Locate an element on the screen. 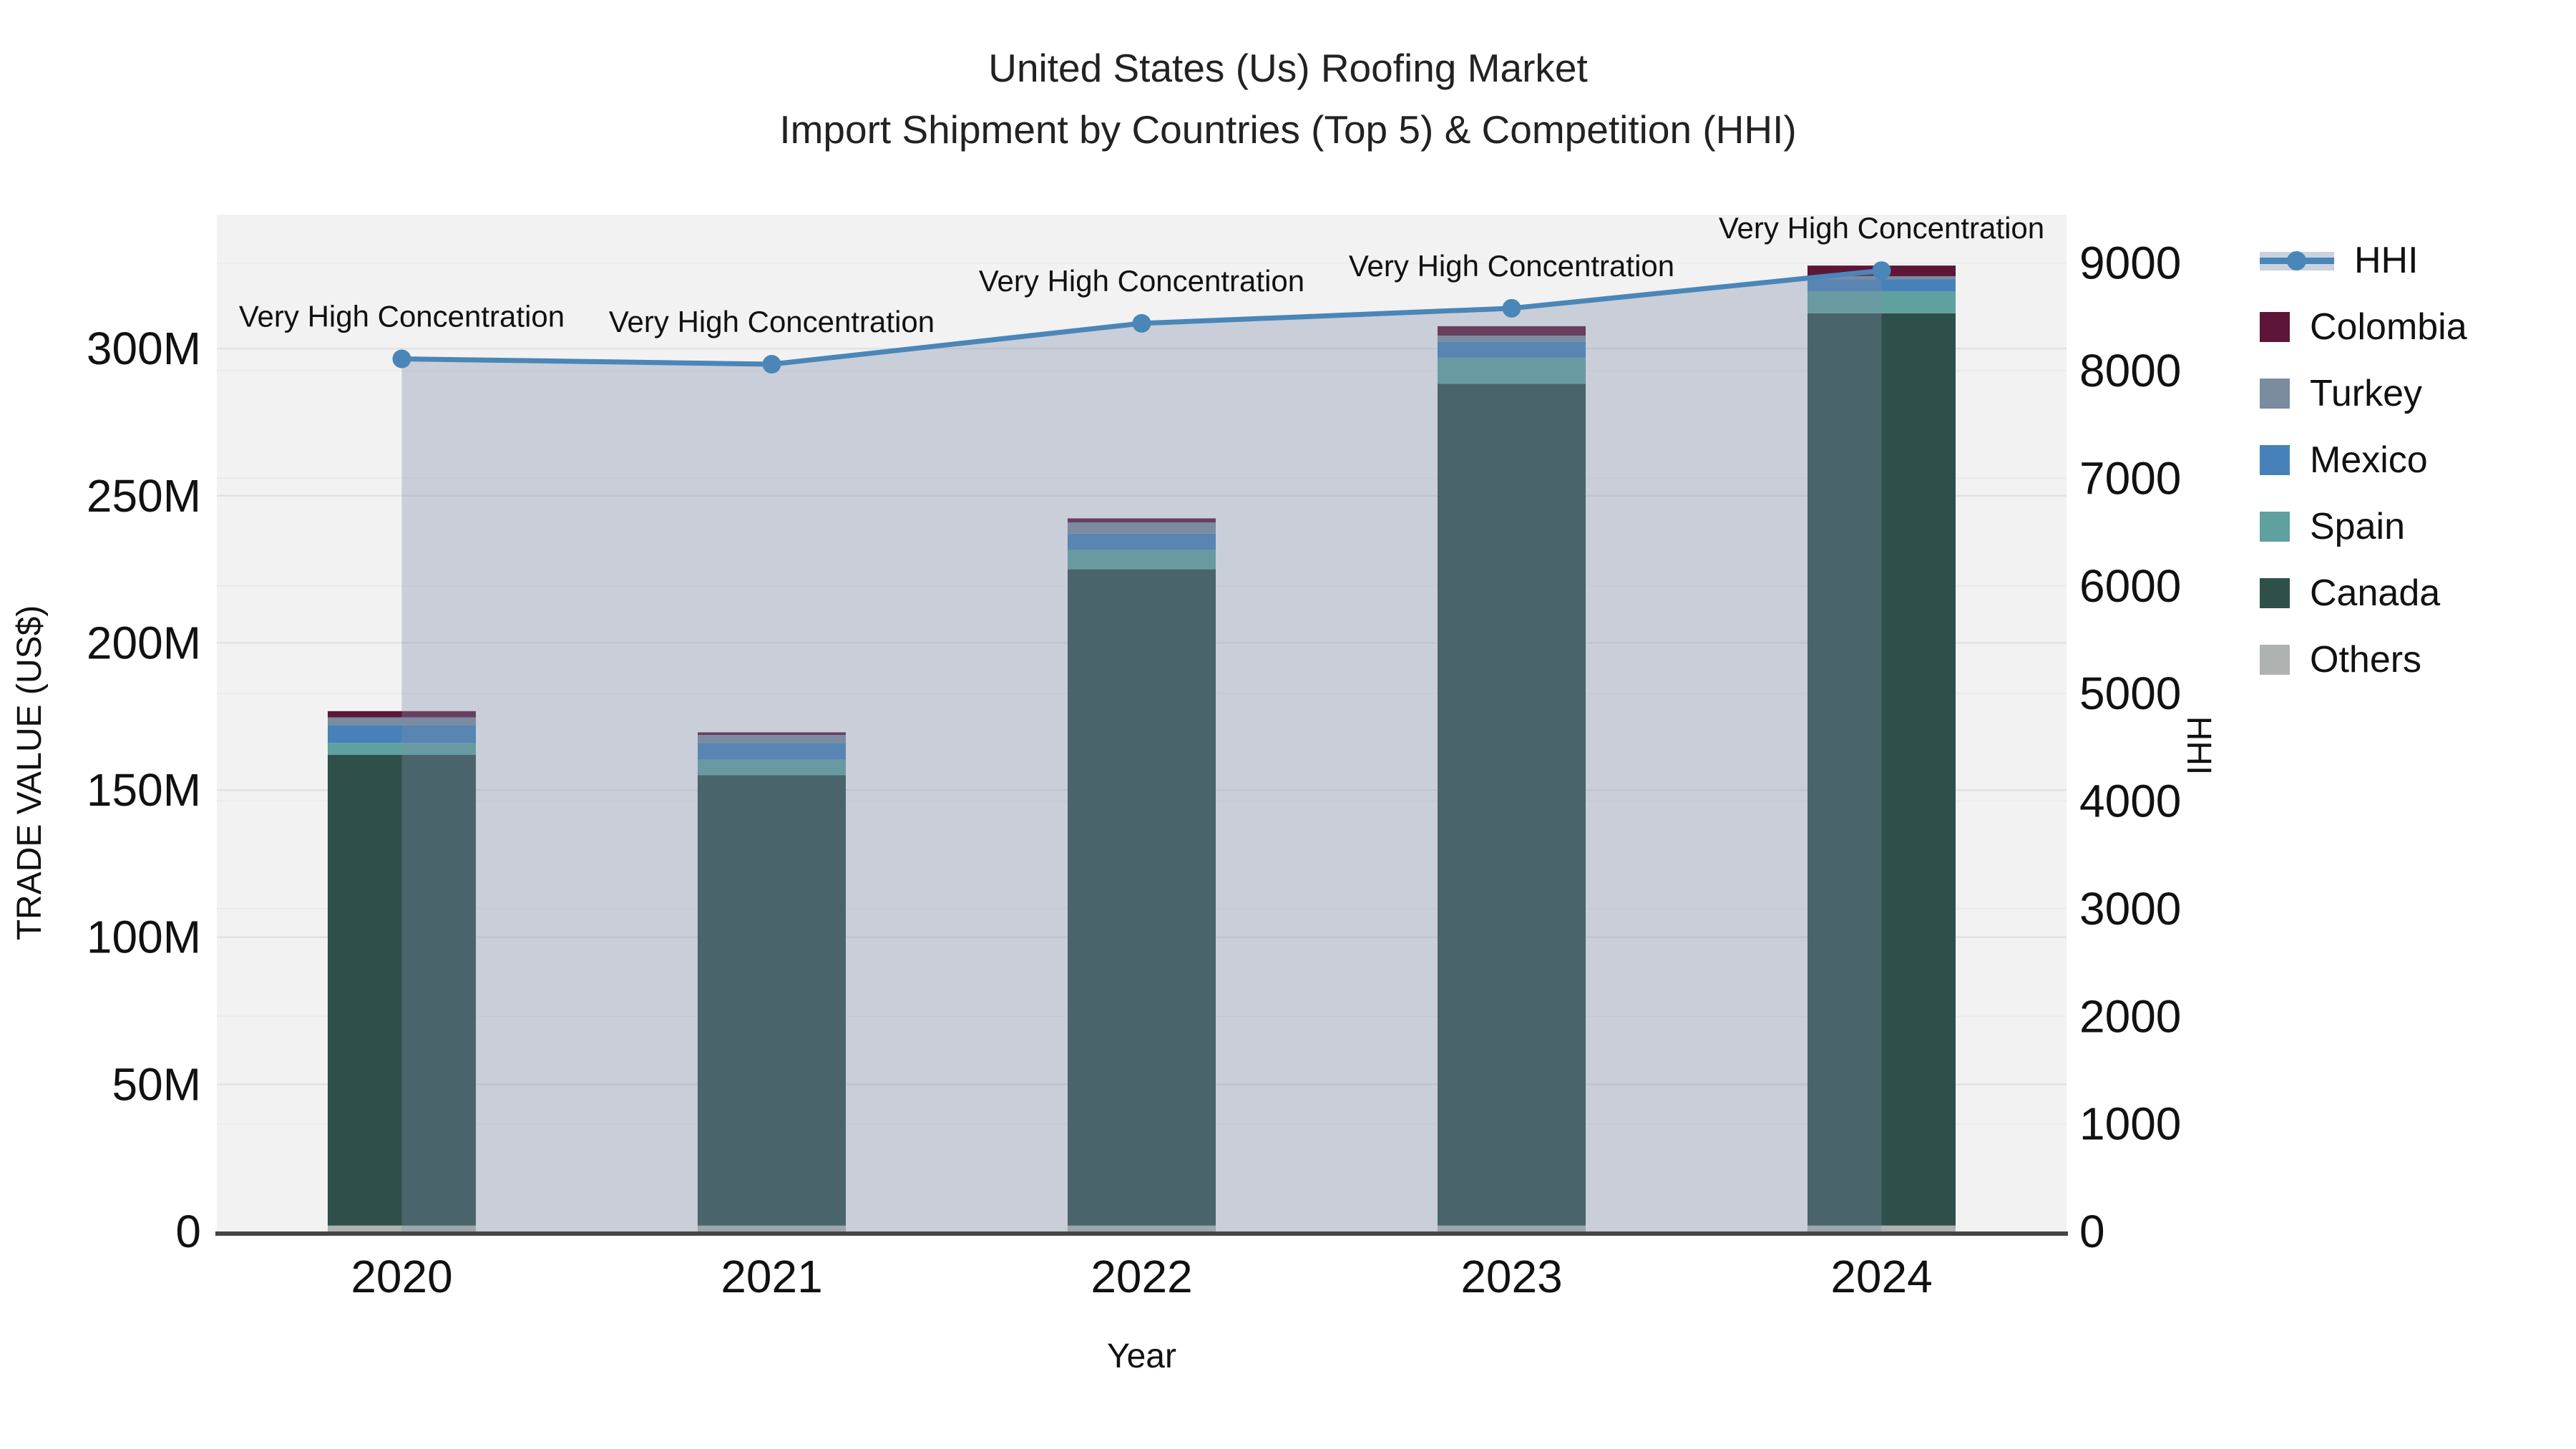  left-tick-100M: 100M is located at coordinates (144, 937).